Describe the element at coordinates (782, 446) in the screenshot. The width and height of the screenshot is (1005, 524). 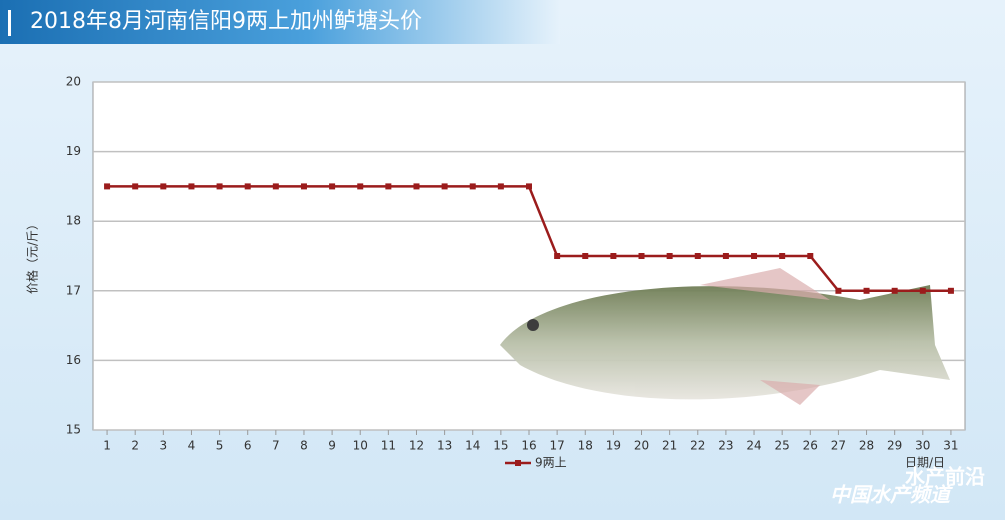
I see `x-tick-label: 25` at that location.